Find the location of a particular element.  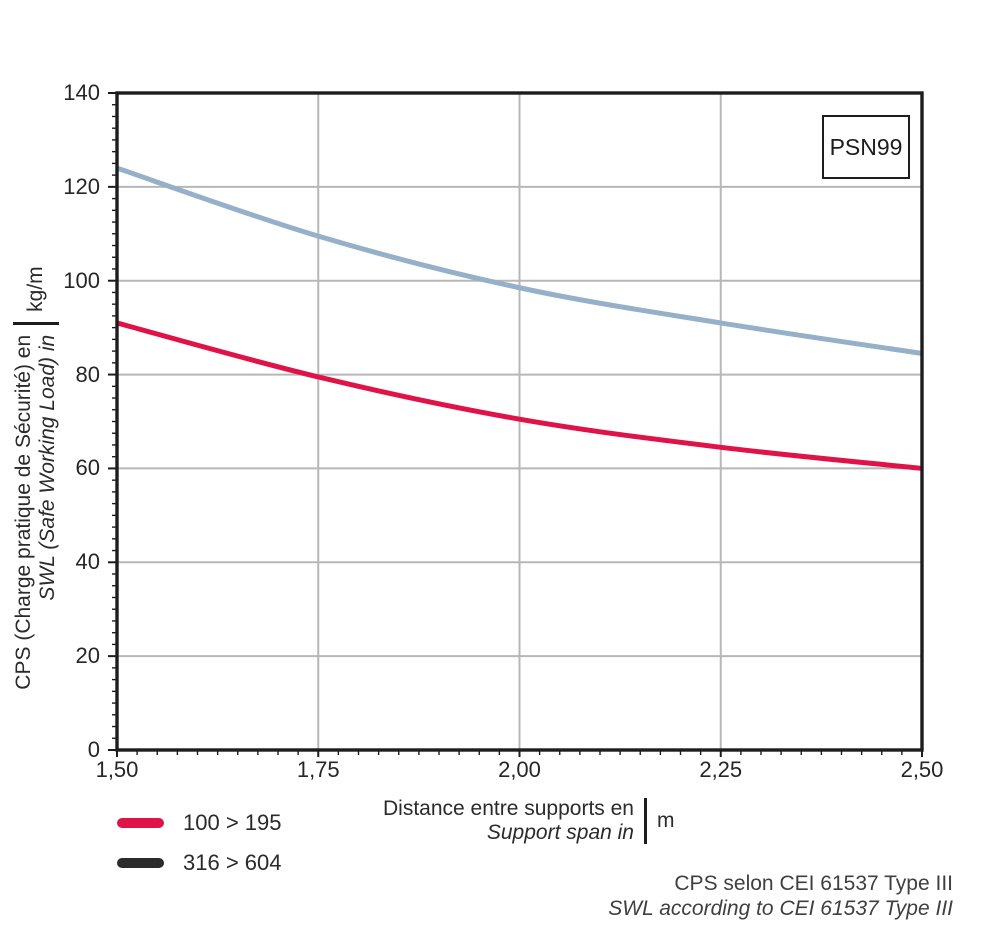

x-axis-unit: m is located at coordinates (665, 820).